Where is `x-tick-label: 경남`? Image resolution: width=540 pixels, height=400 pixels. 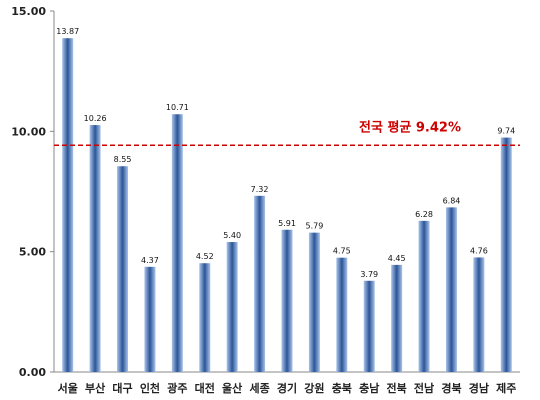 x-tick-label: 경남 is located at coordinates (479, 388).